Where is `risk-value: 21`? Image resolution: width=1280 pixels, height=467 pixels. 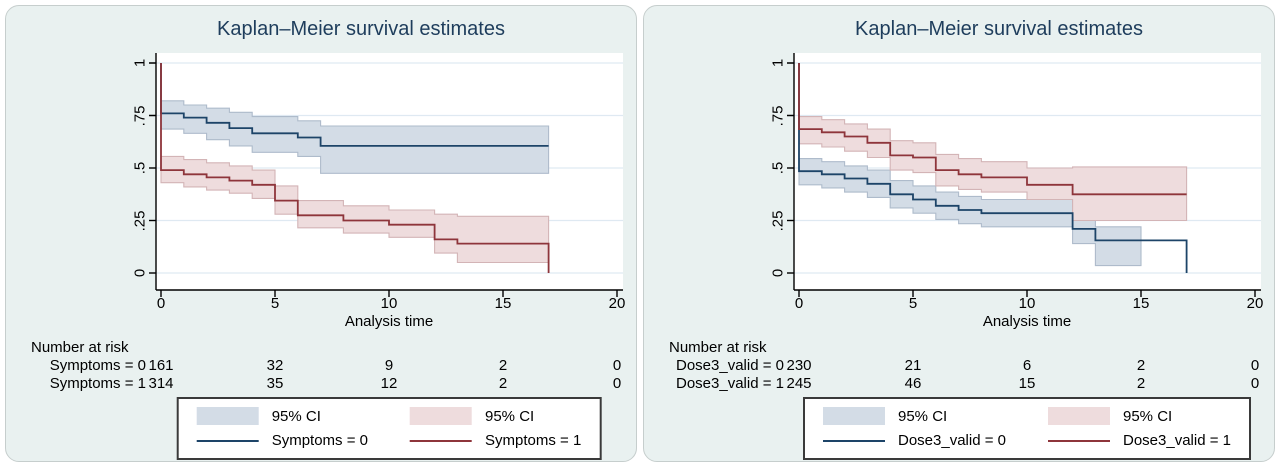
risk-value: 21 is located at coordinates (913, 365).